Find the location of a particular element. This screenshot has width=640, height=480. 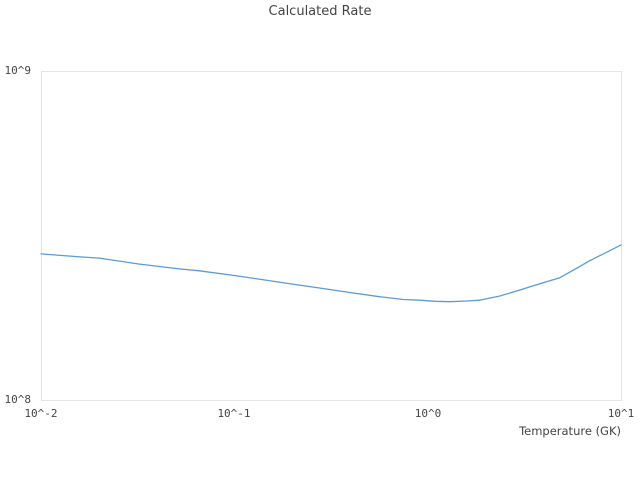

x-axis-label: Temperature (GK) is located at coordinates (570, 431).